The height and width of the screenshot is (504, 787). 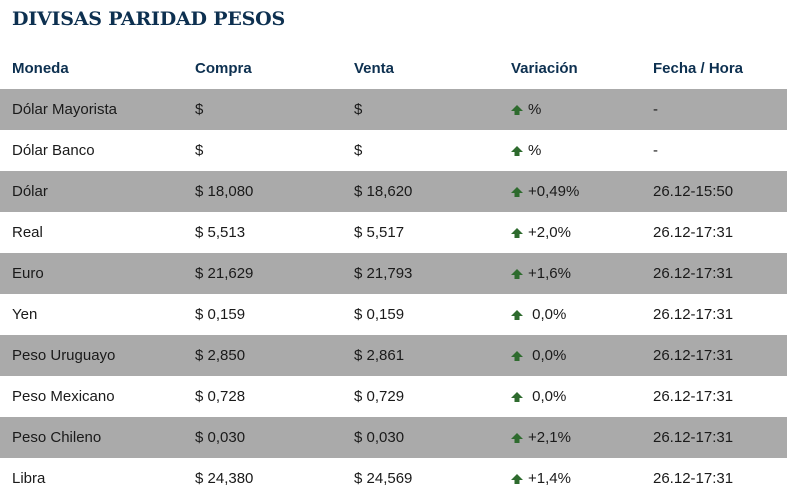 What do you see at coordinates (383, 191) in the screenshot?
I see `sell-price: $ 18,620` at bounding box center [383, 191].